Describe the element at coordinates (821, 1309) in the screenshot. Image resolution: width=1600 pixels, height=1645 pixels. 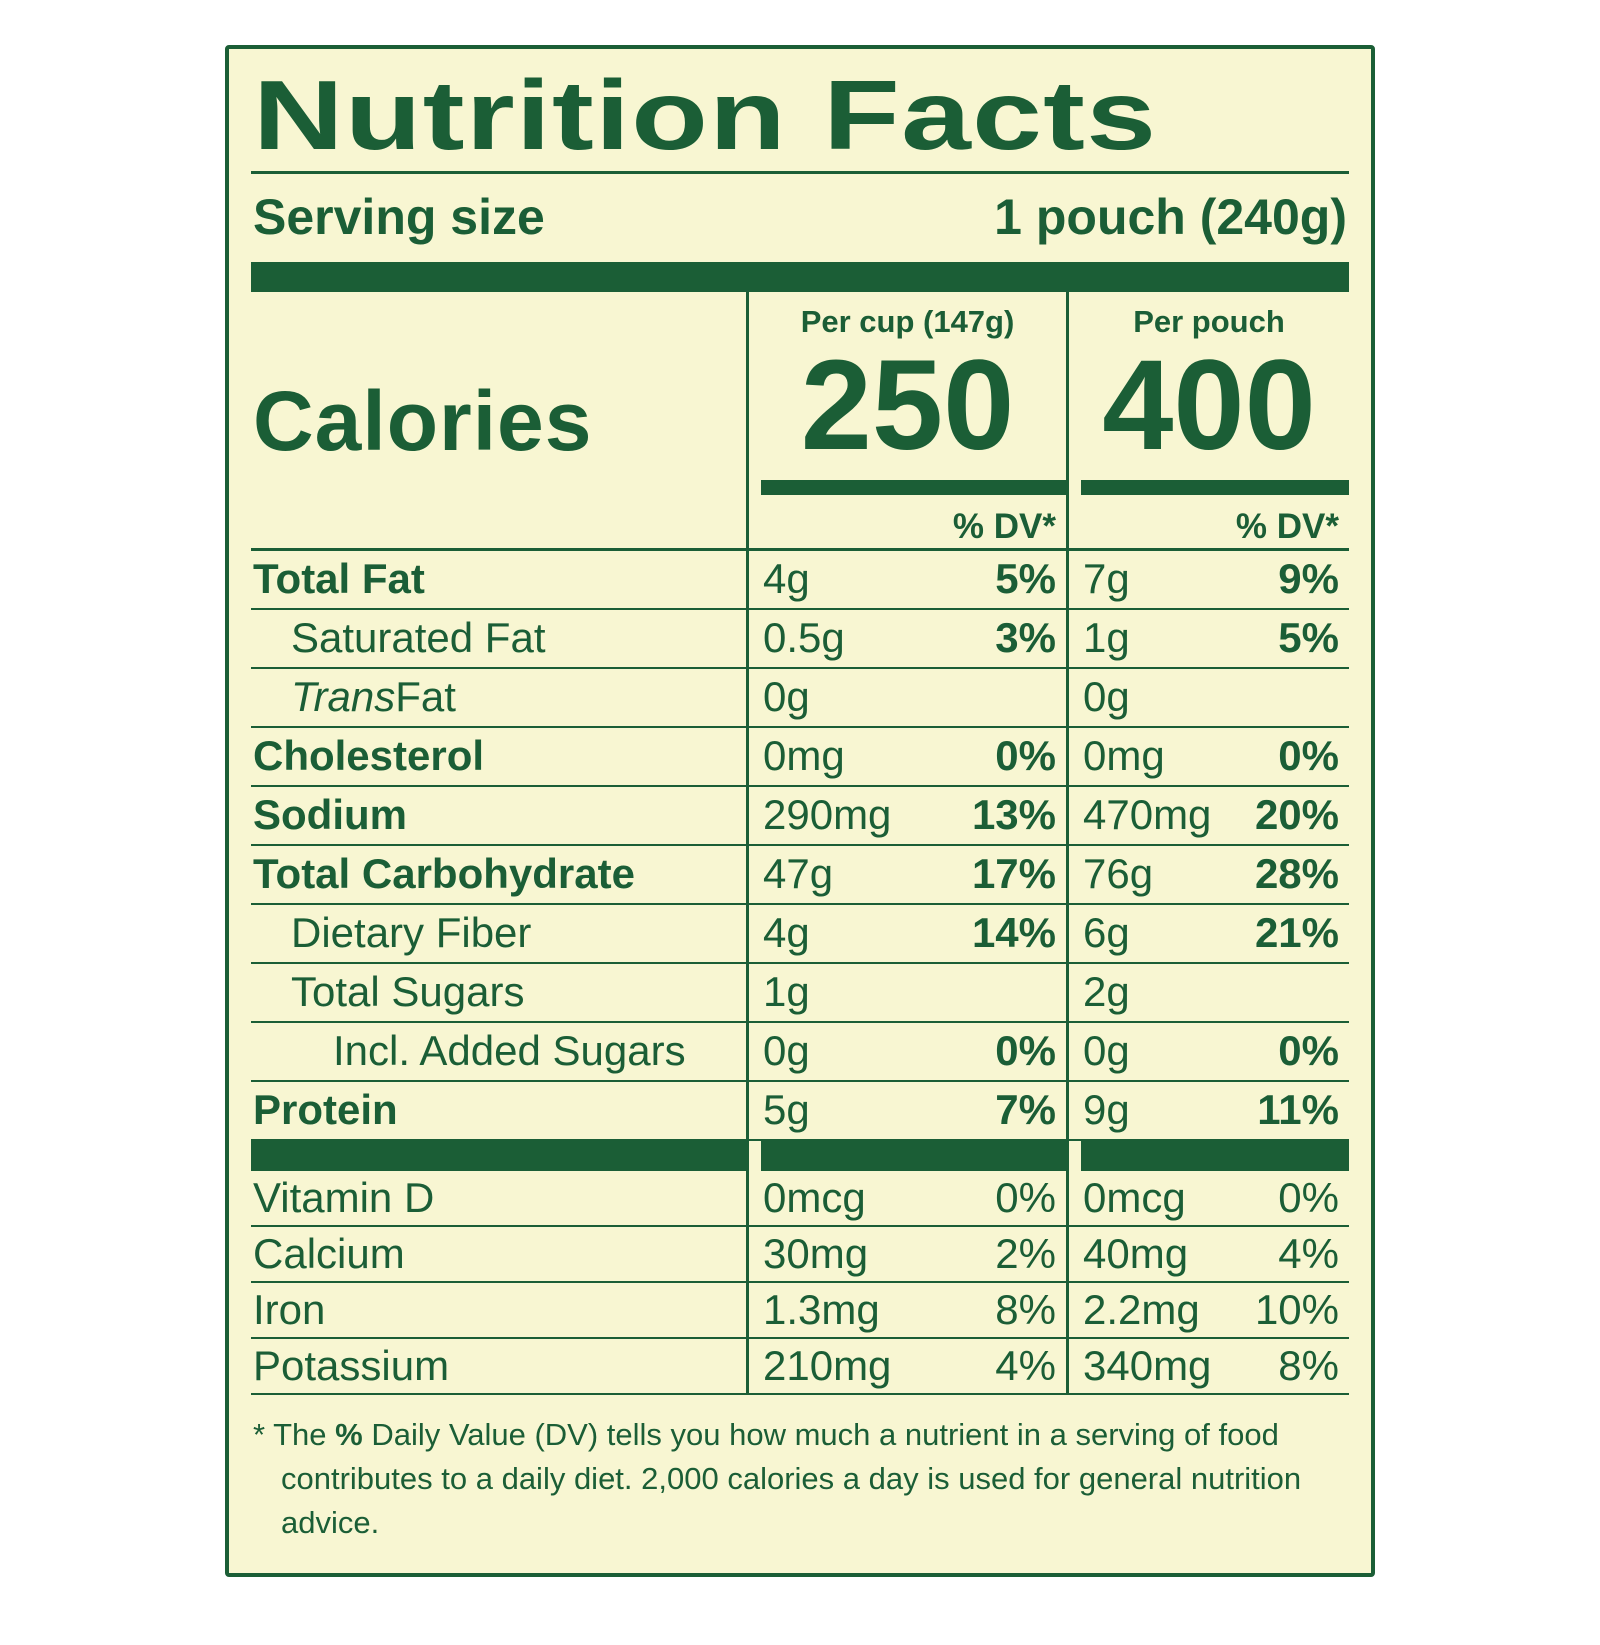
I see `per-cup-amount: 1.3mg` at that location.